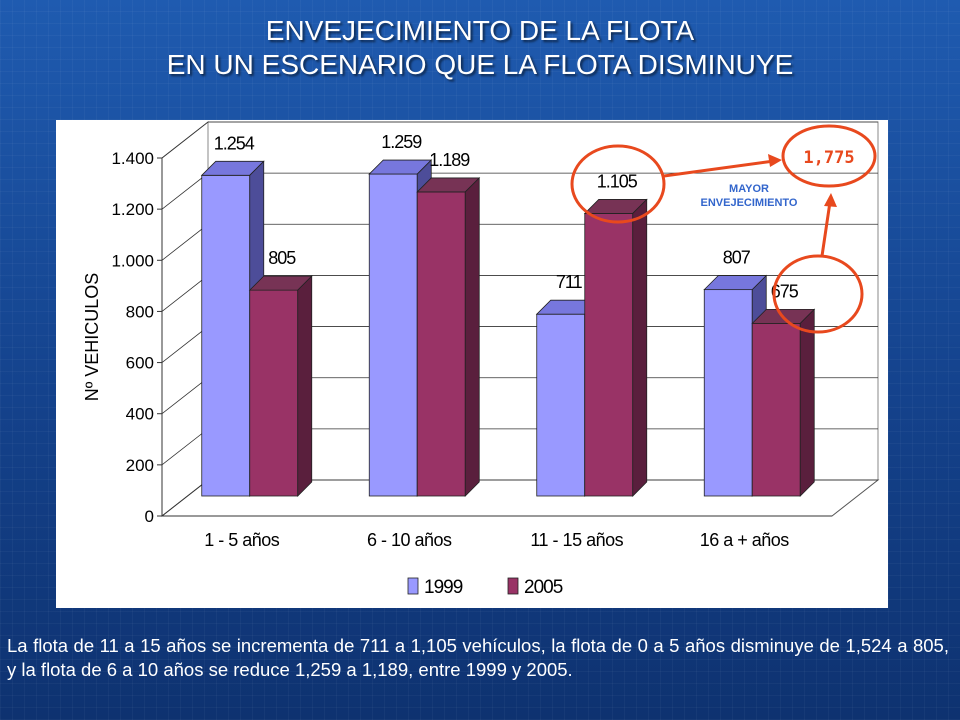 The height and width of the screenshot is (720, 960). Describe the element at coordinates (480, 30) in the screenshot. I see `slide-title-line-1: ENVEJECIMIENTO DE LA FLOTA` at that location.